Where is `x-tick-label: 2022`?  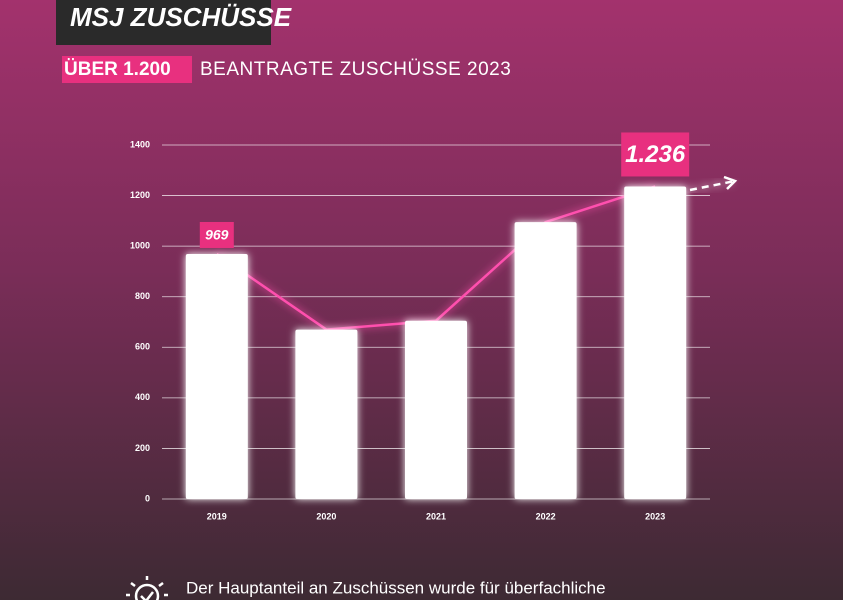 x-tick-label: 2022 is located at coordinates (546, 516).